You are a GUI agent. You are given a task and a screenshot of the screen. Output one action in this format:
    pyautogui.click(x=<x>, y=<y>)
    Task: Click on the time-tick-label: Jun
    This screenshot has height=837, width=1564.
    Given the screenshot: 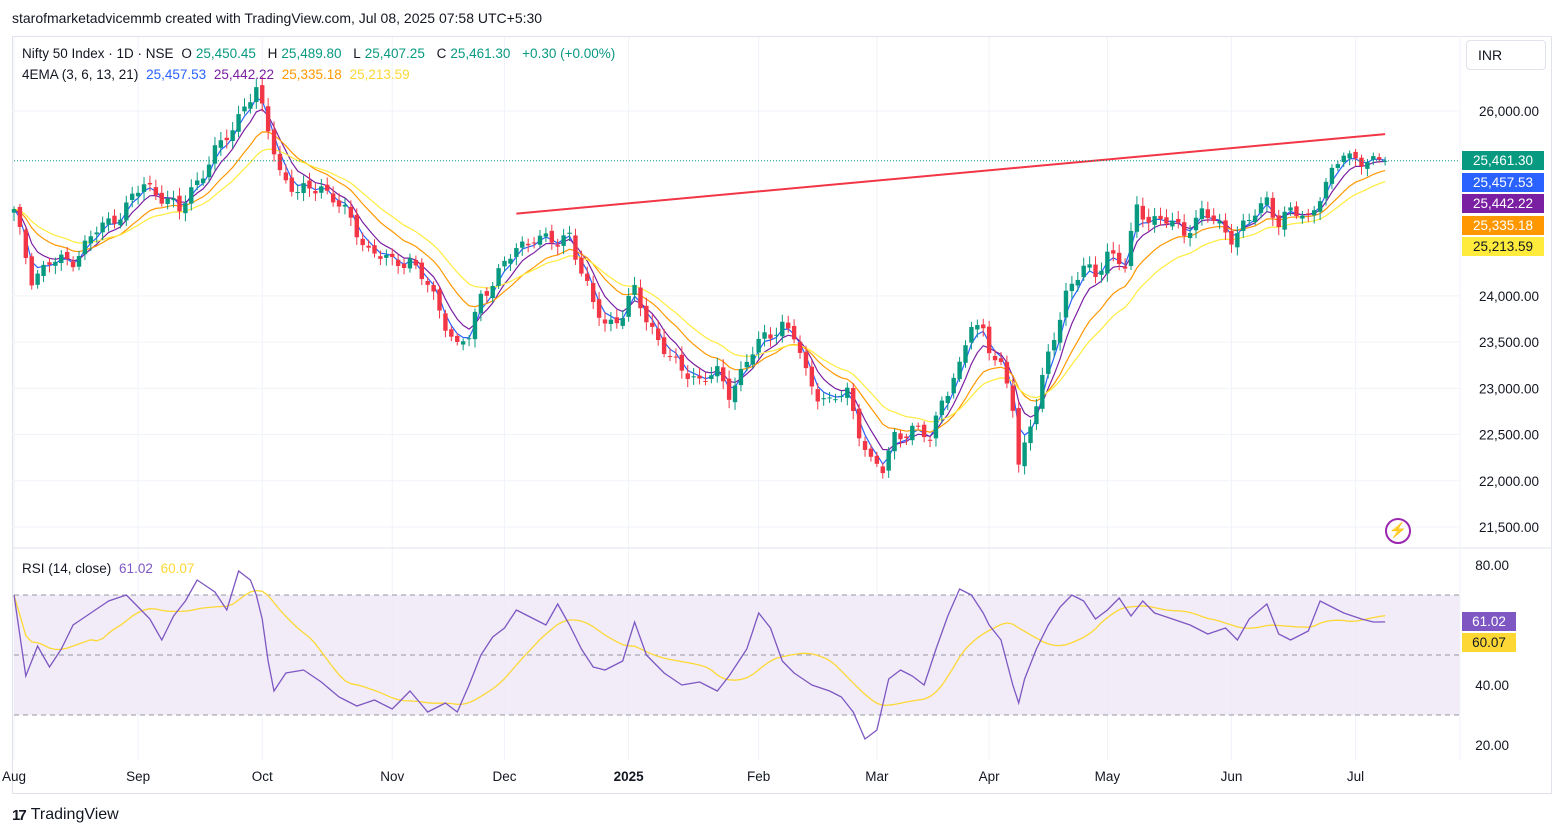 What is the action you would take?
    pyautogui.click(x=1232, y=776)
    